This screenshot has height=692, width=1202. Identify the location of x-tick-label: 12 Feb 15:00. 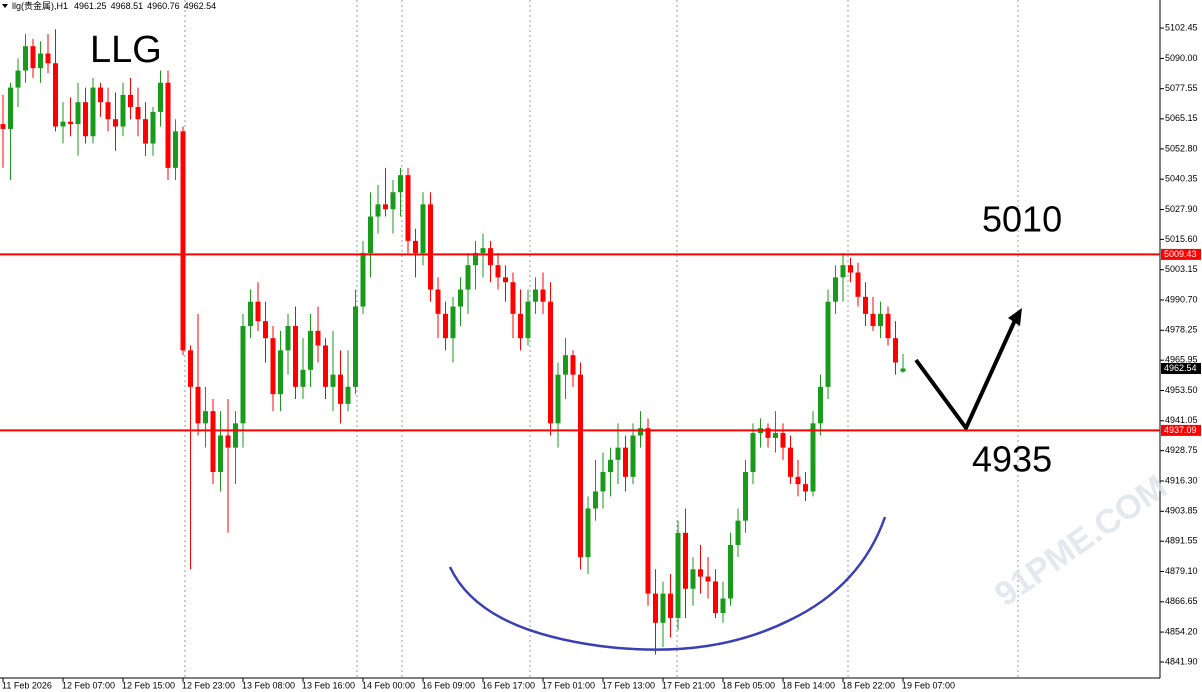
(148, 685).